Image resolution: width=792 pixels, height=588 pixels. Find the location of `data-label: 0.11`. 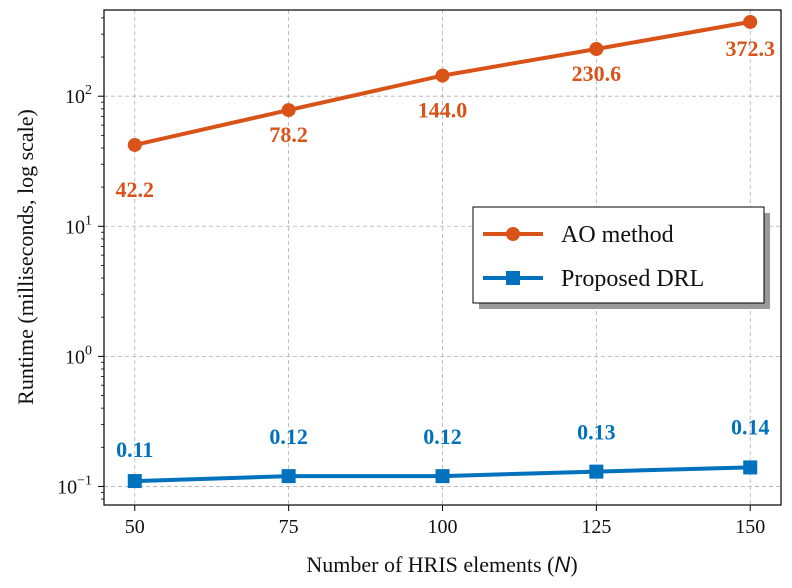

data-label: 0.11 is located at coordinates (134, 449).